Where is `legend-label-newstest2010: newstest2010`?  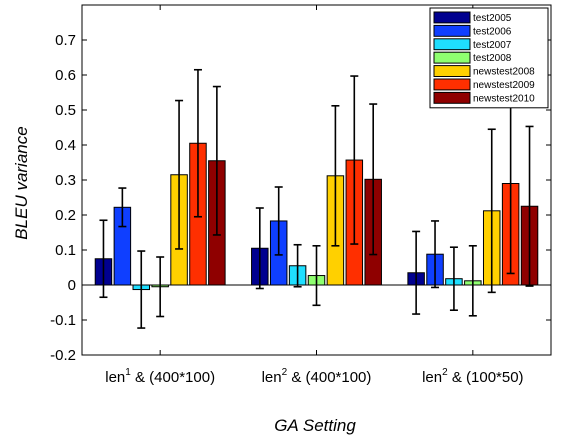 legend-label-newstest2010: newstest2010 is located at coordinates (504, 98).